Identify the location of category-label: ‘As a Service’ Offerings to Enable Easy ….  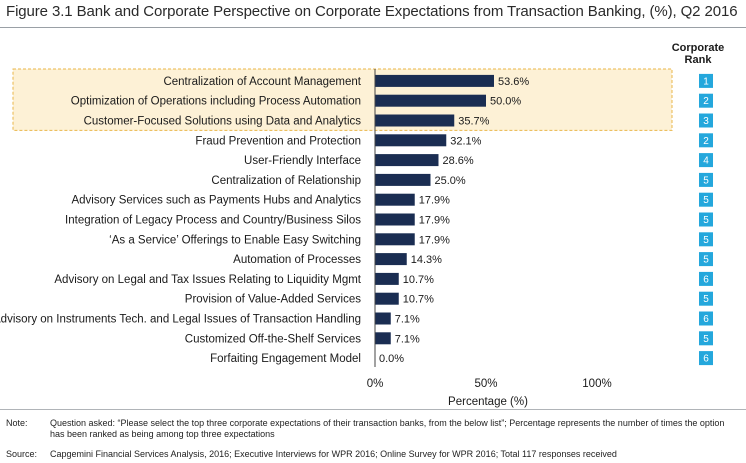
(235, 240).